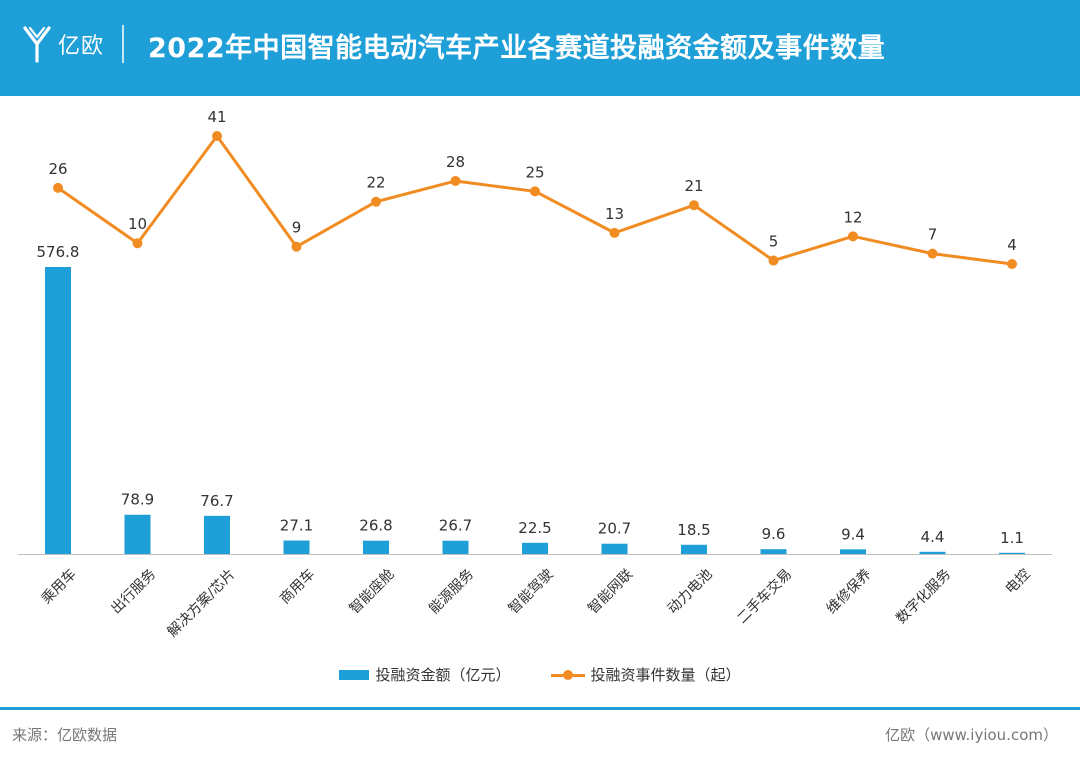  I want to click on line-value-label: 25, so click(534, 172).